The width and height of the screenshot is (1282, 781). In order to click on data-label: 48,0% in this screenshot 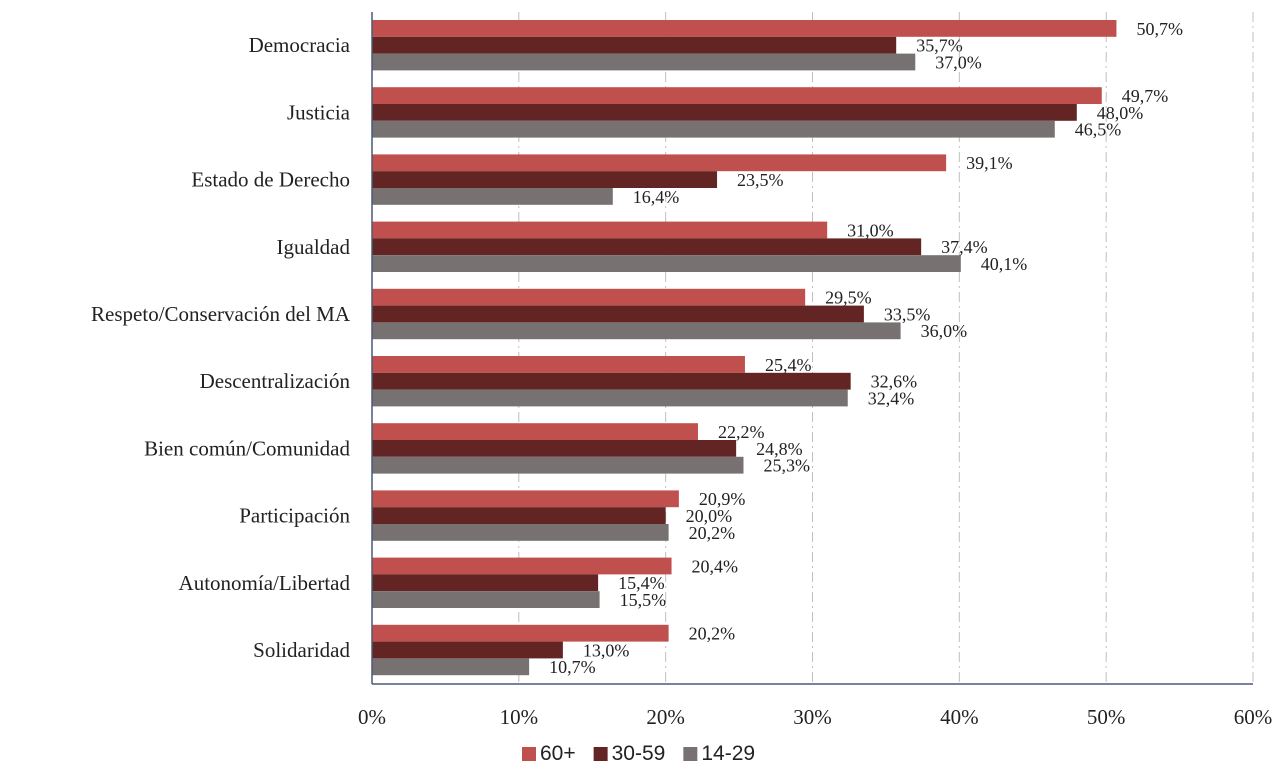, I will do `click(1120, 113)`.